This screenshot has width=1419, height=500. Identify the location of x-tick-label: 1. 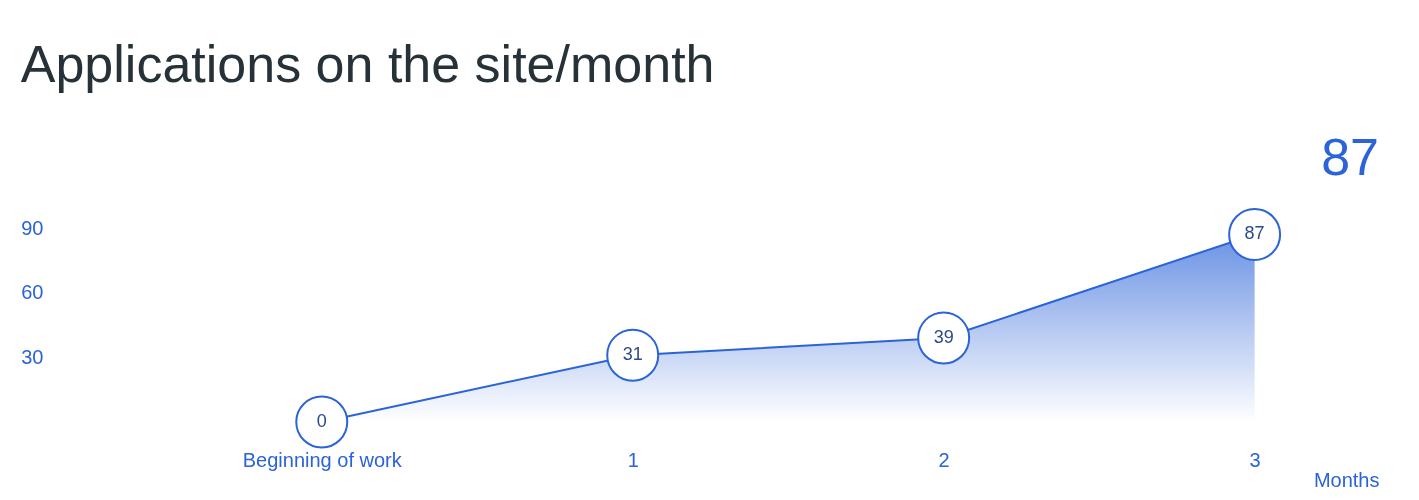
(633, 459).